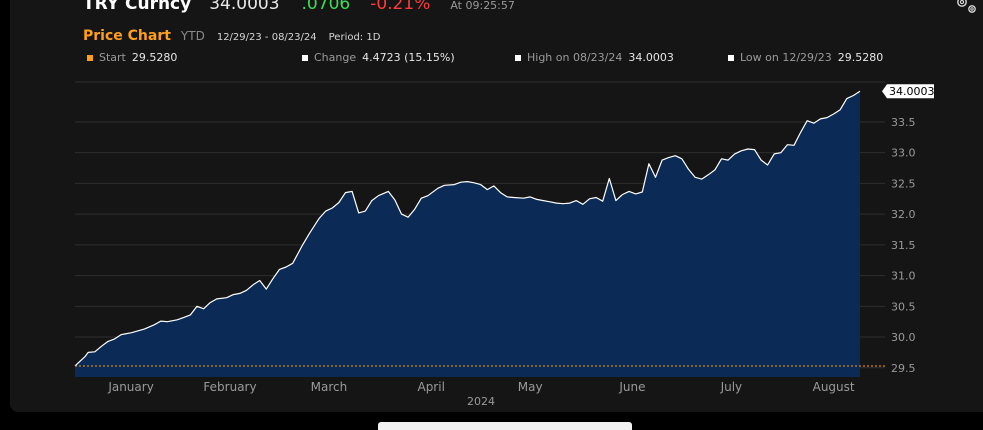  Describe the element at coordinates (834, 387) in the screenshot. I see `x-tick-label: August` at that location.